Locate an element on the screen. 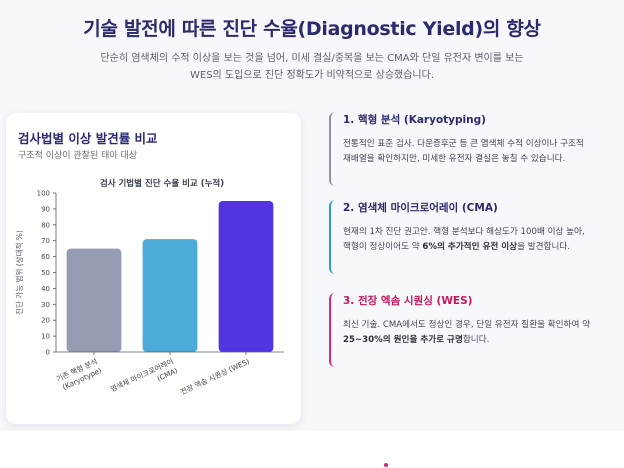 Image resolution: width=624 pixels, height=468 pixels. y-tick-label: 20 is located at coordinates (45, 321).